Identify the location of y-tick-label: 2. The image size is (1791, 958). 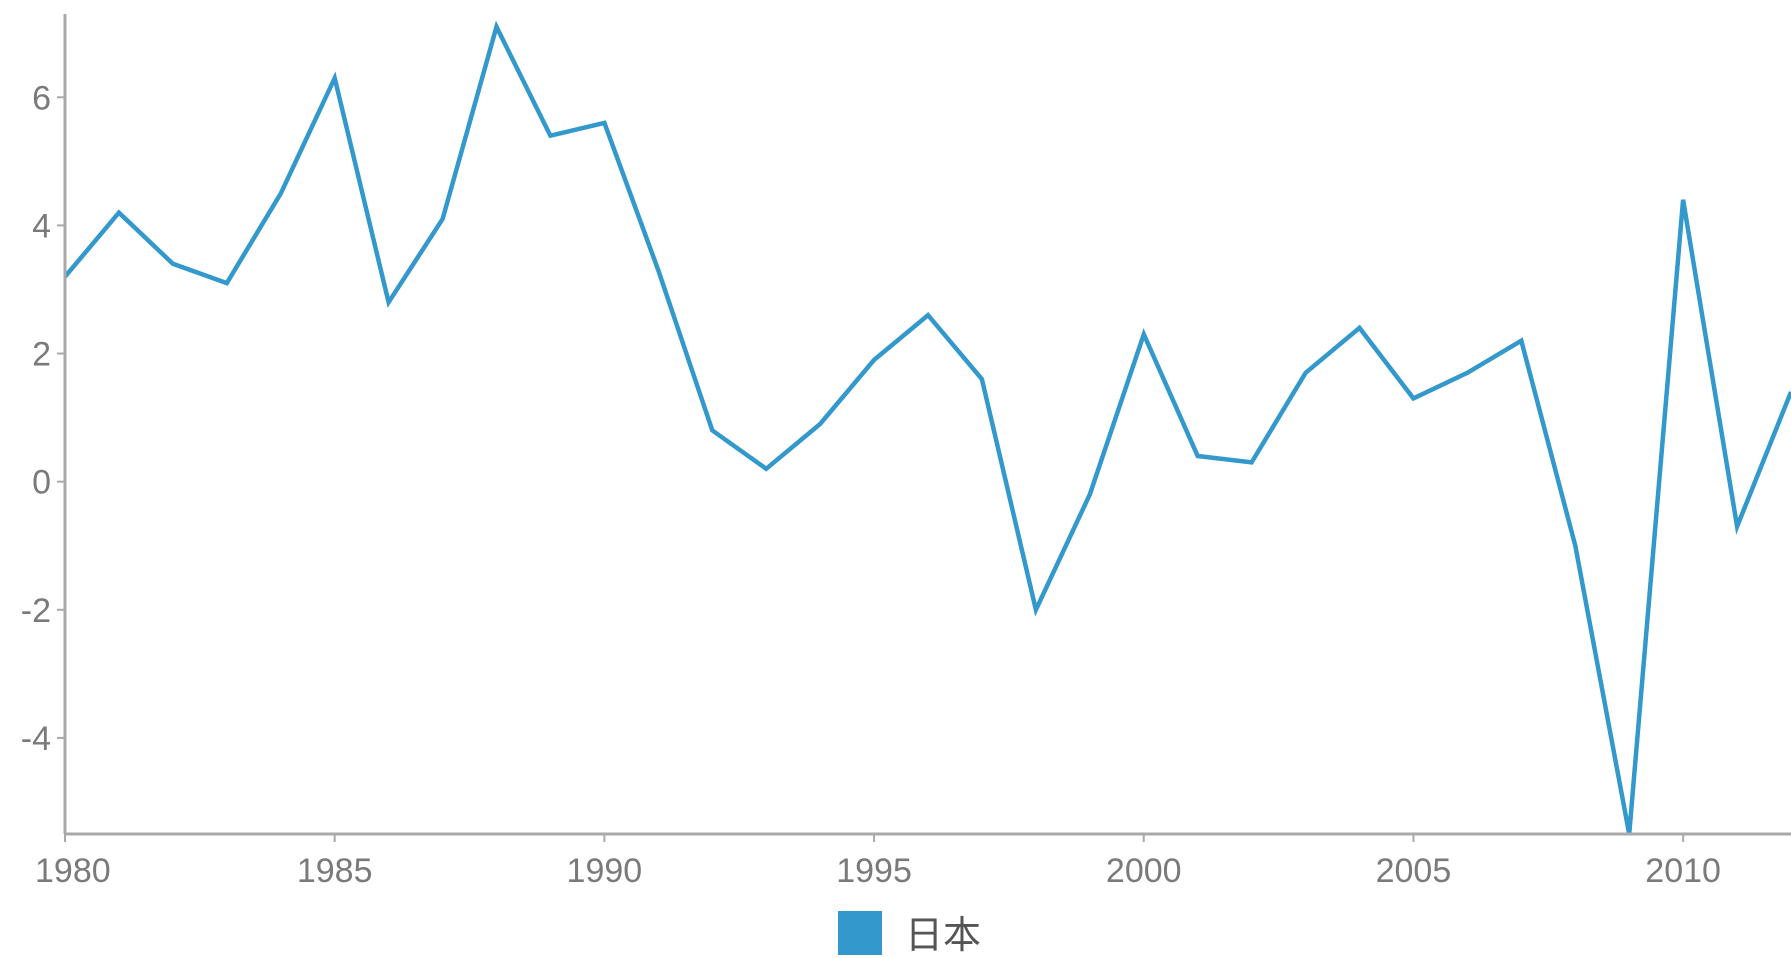
(41, 355).